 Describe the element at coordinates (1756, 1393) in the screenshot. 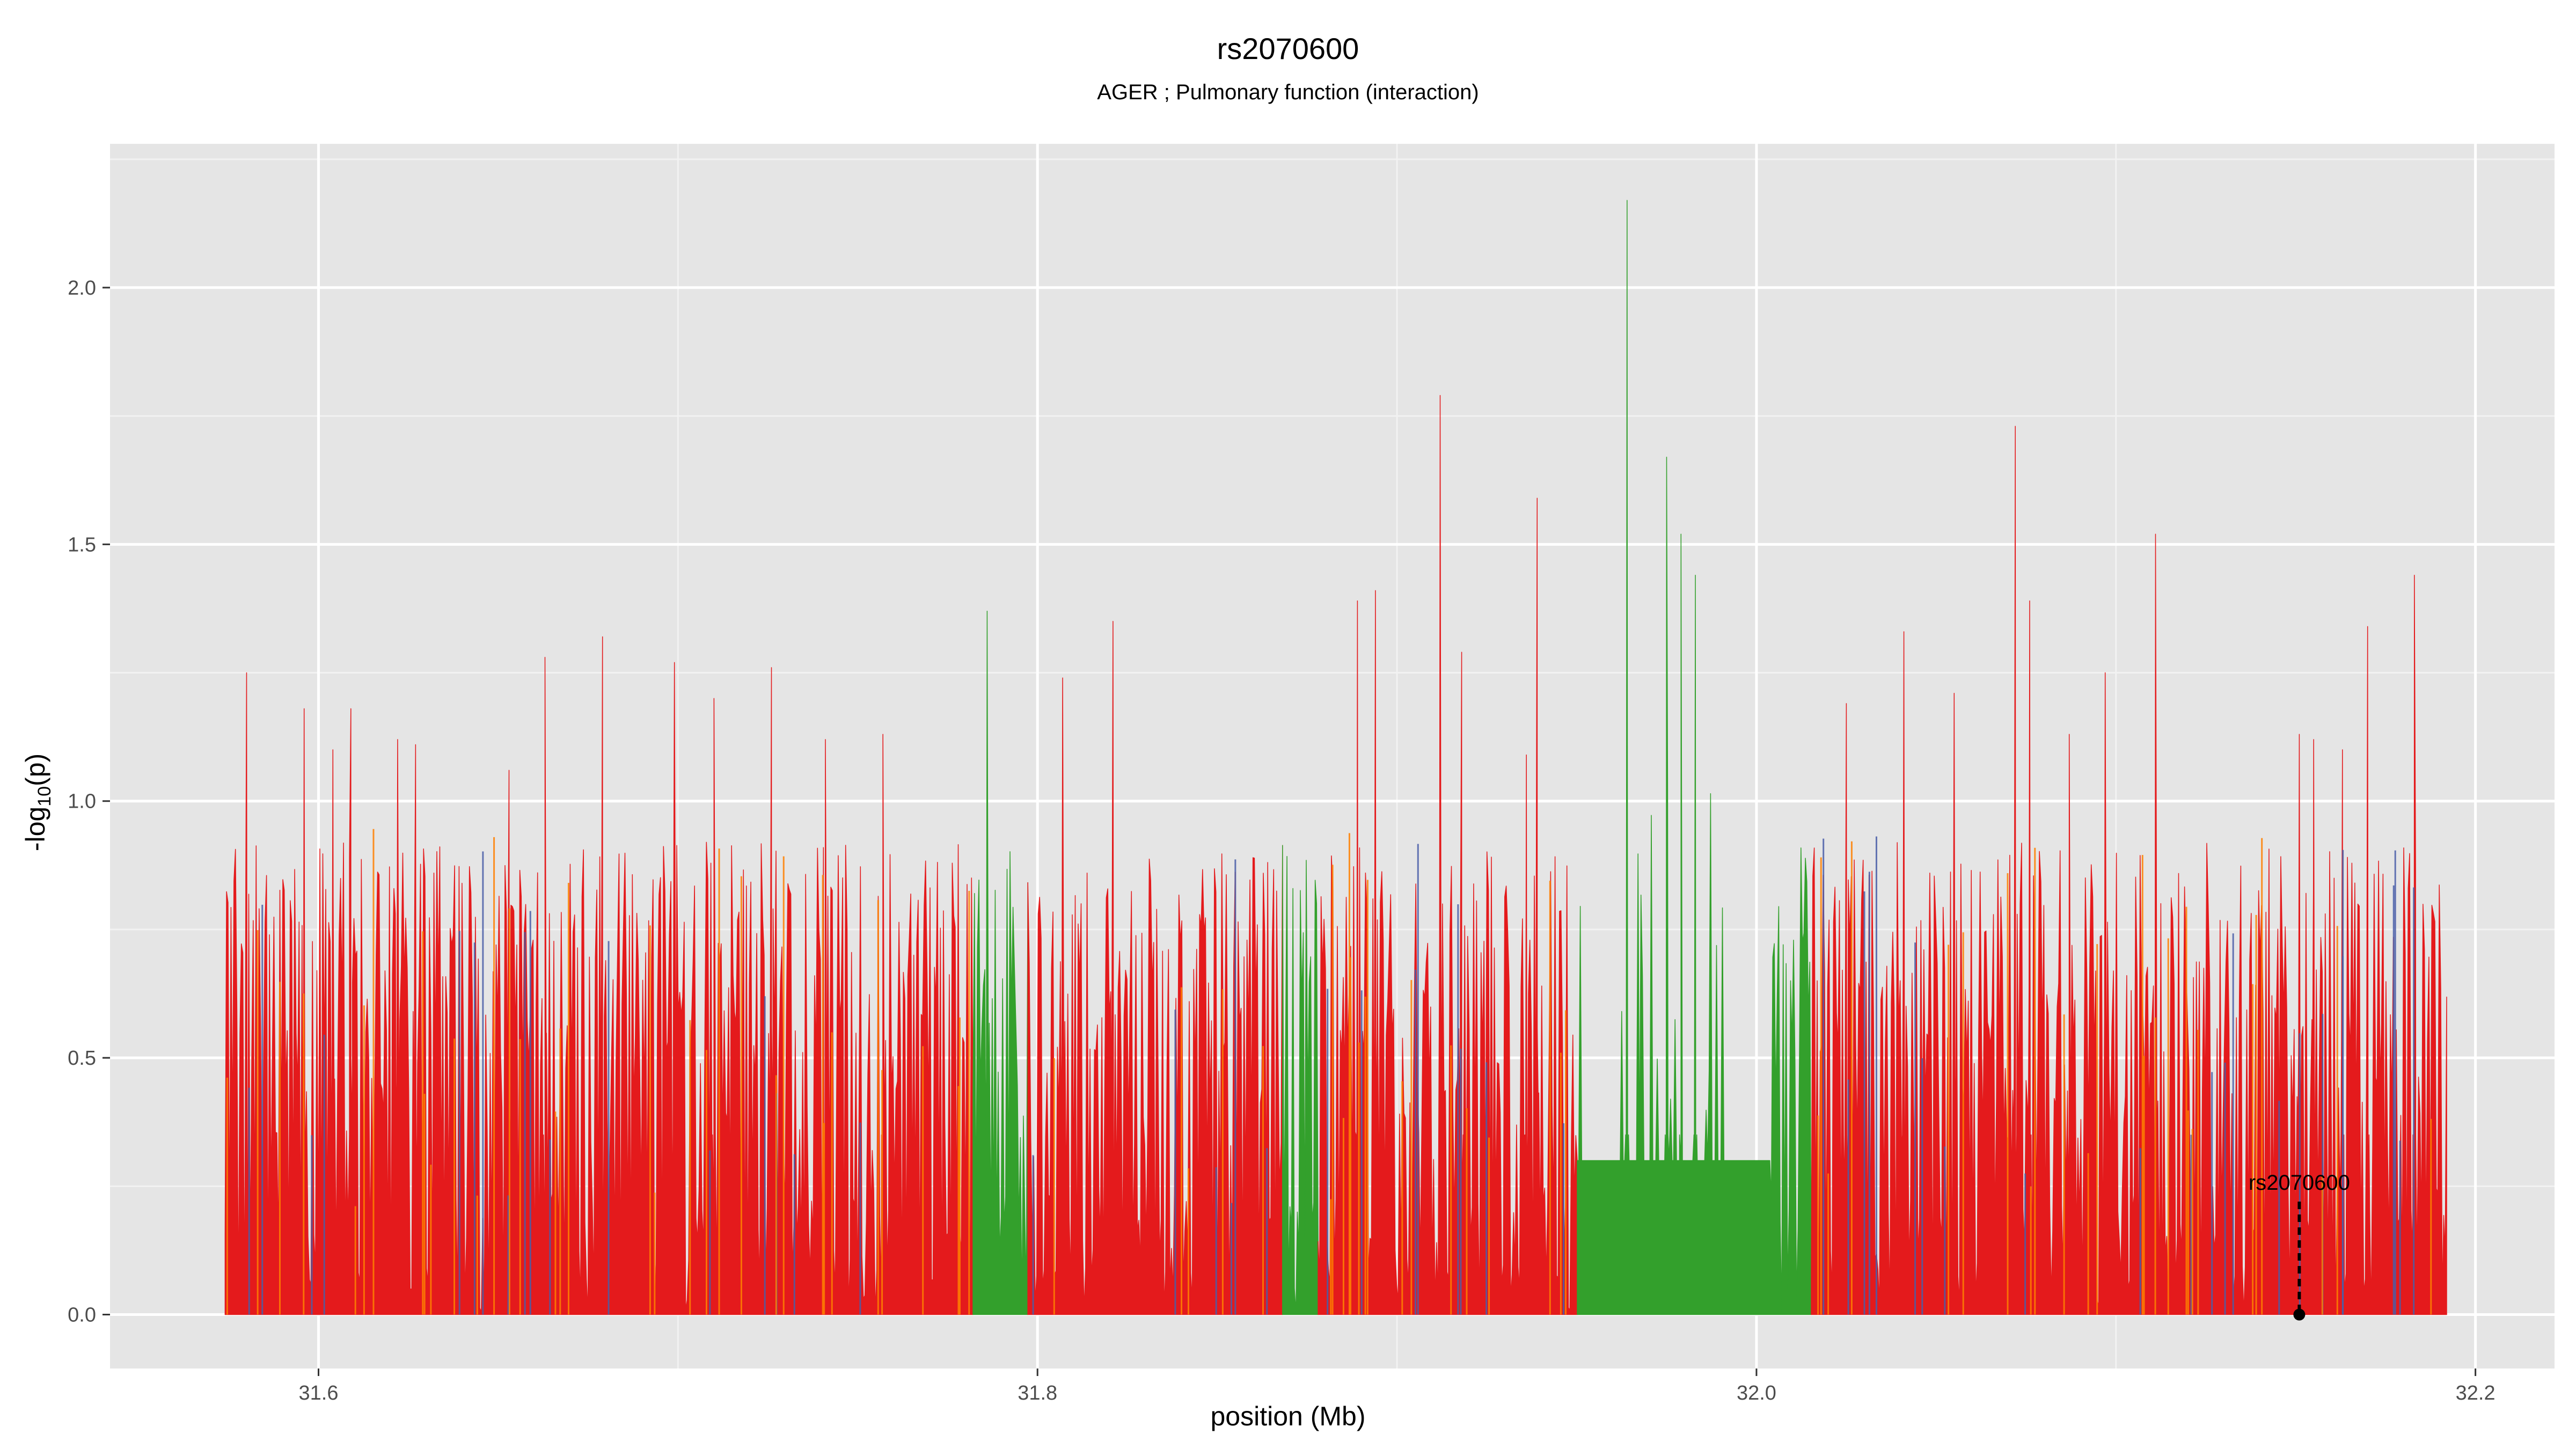

I see `x-tick-label: 32.0` at that location.